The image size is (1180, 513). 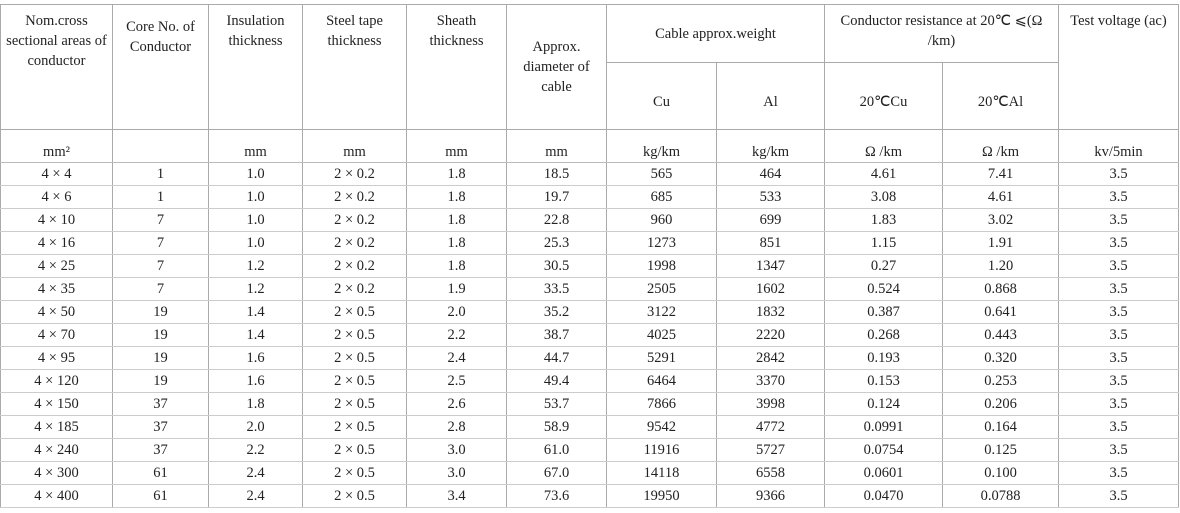 What do you see at coordinates (770, 450) in the screenshot?
I see `data-cell: 5727` at bounding box center [770, 450].